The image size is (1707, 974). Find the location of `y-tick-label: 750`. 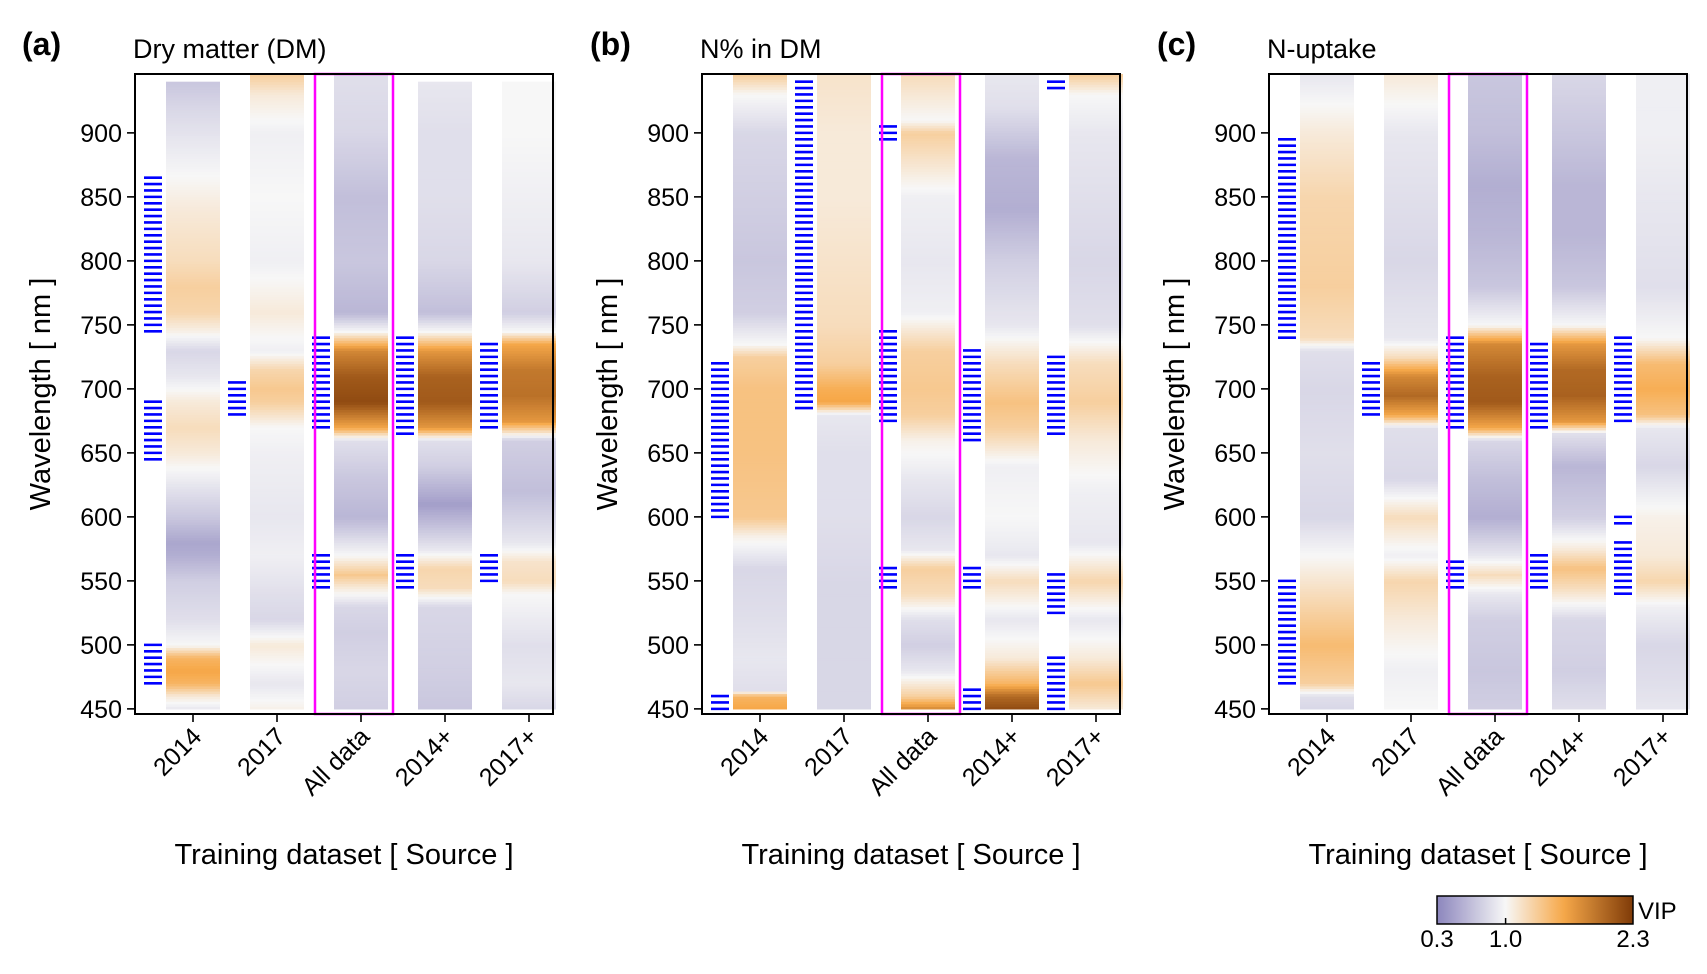

y-tick-label: 750 is located at coordinates (1235, 326).